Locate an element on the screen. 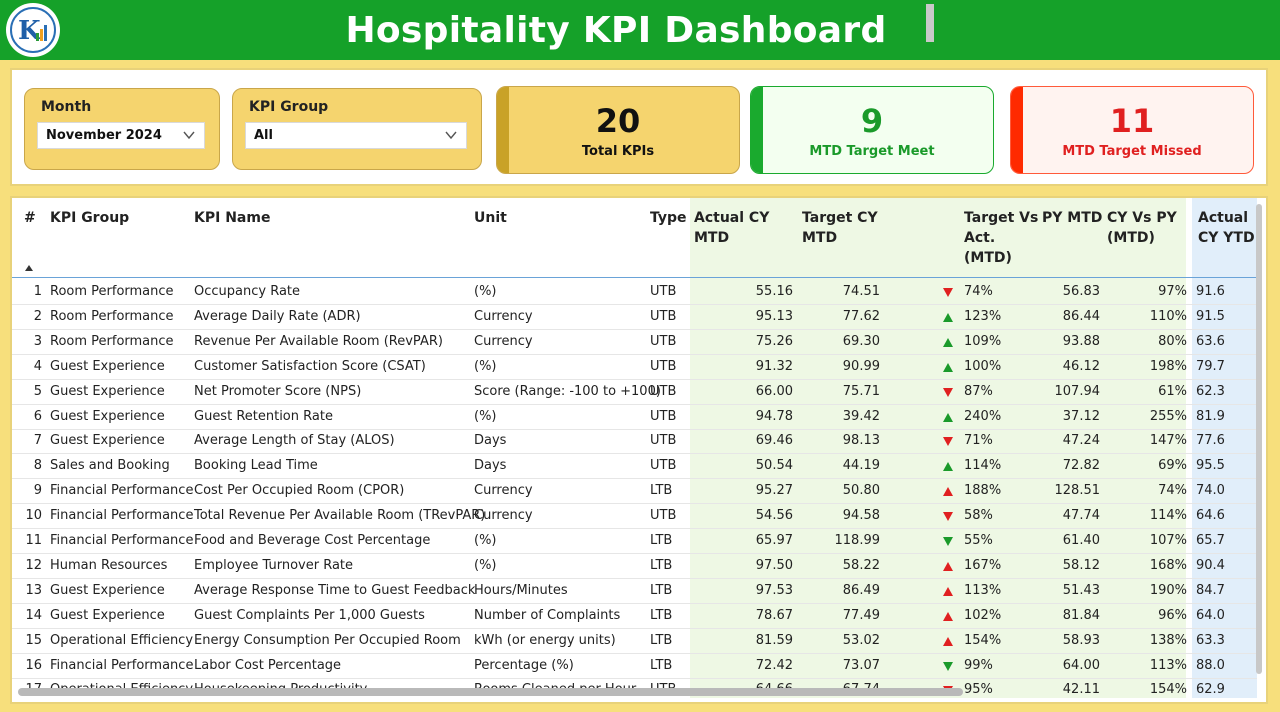  cell-py-mtd: 72.82 is located at coordinates (1081, 466).